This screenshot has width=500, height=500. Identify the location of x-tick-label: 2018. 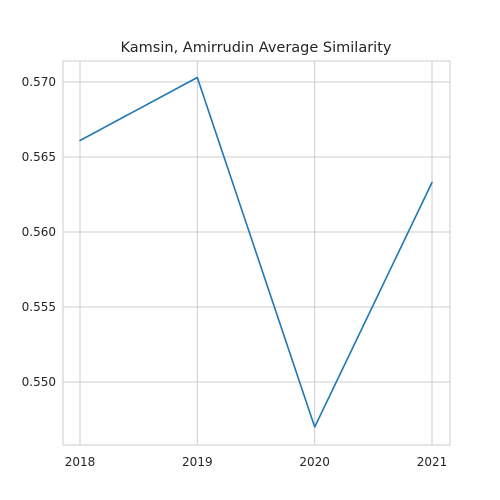
(80, 462).